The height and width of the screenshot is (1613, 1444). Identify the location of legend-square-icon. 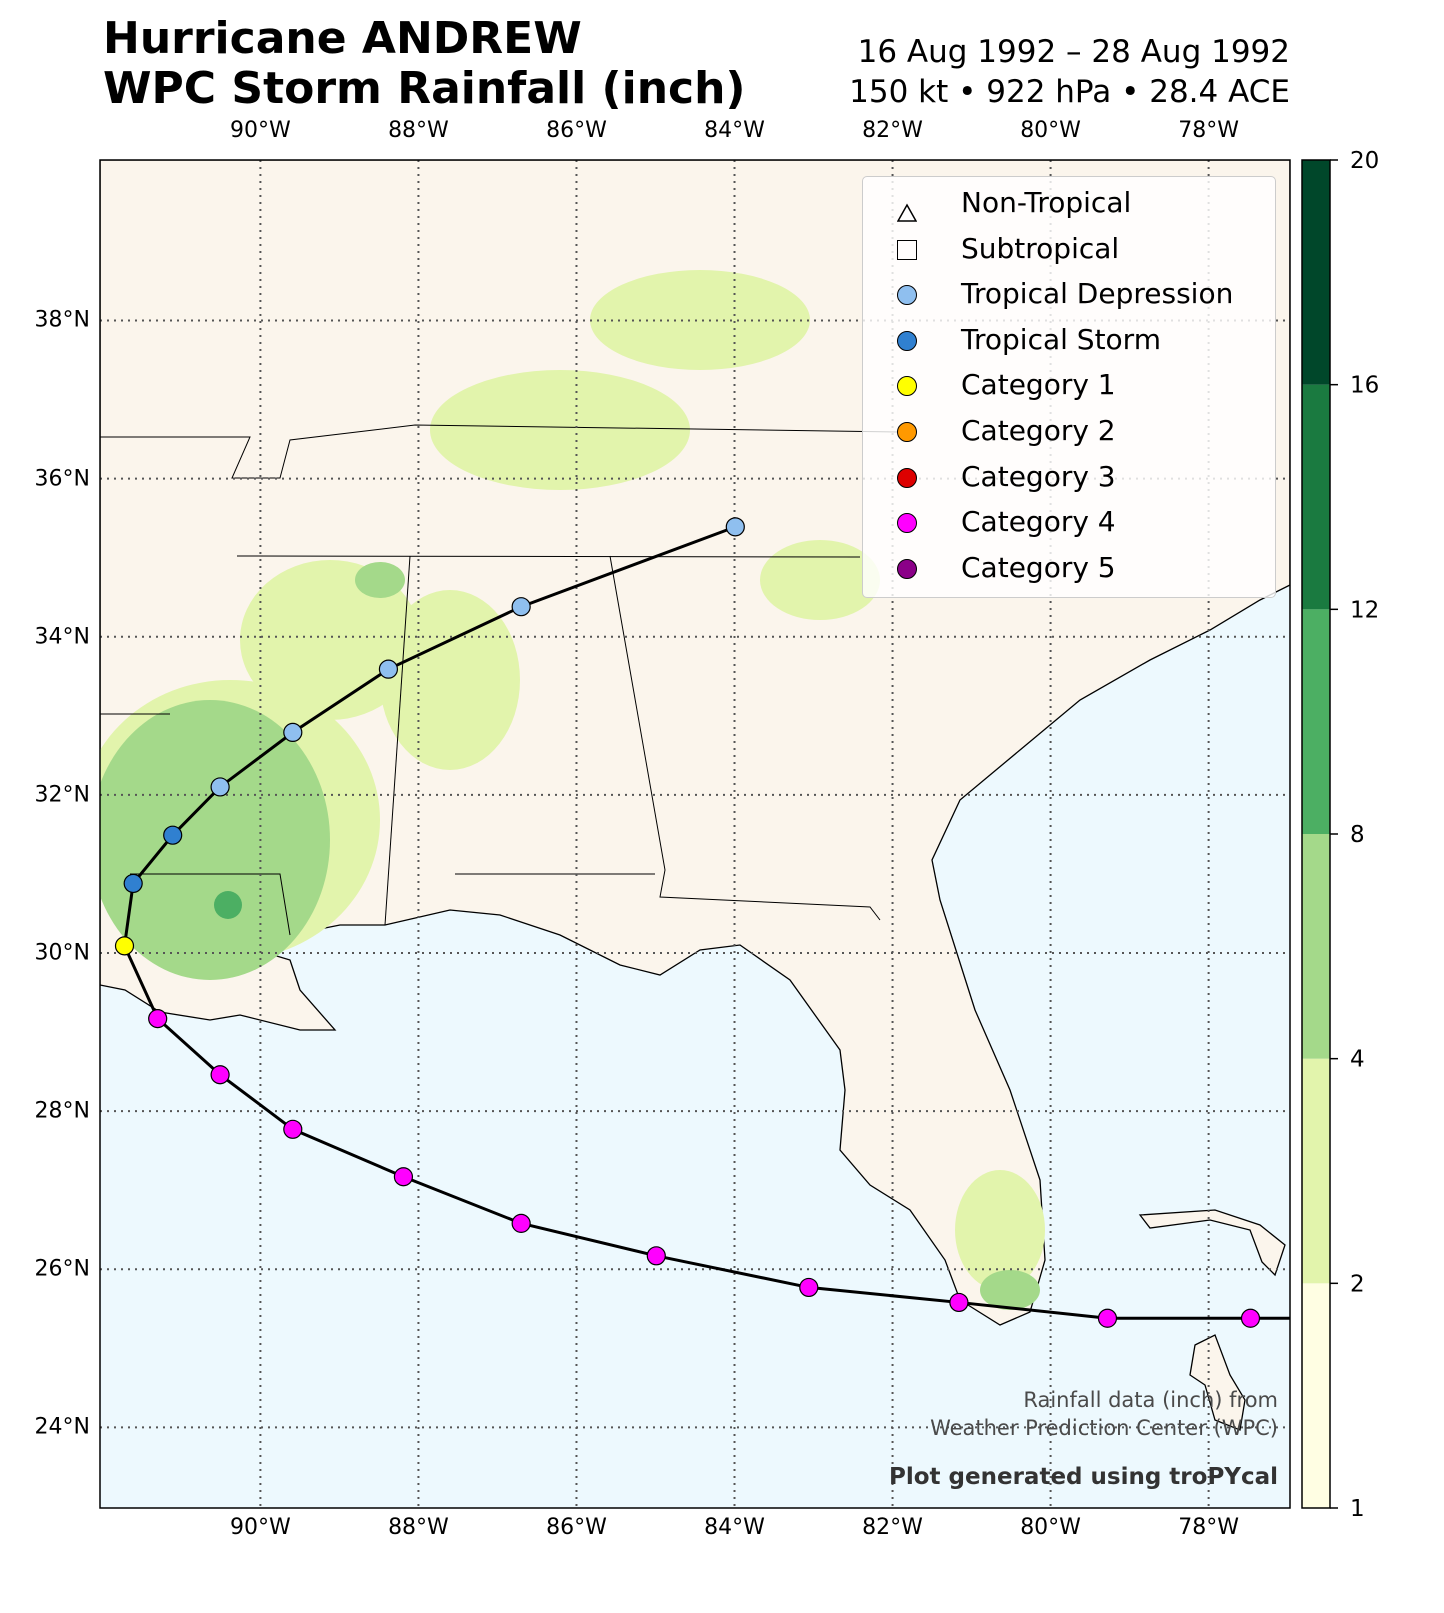
(907, 249).